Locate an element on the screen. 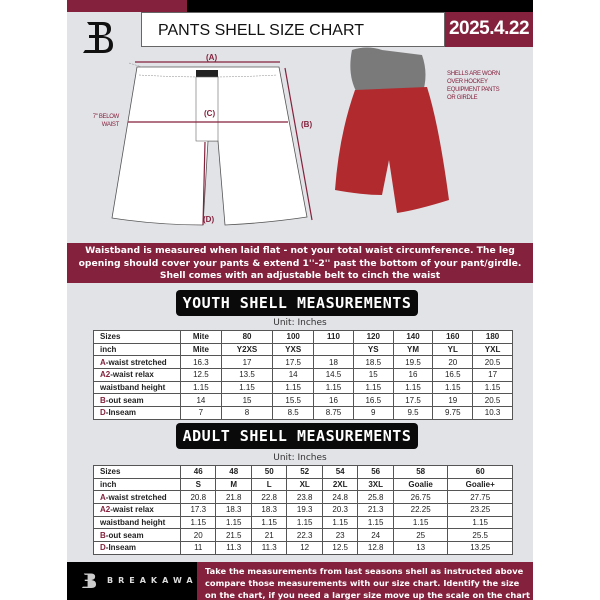  table-cell: YM is located at coordinates (413, 349).